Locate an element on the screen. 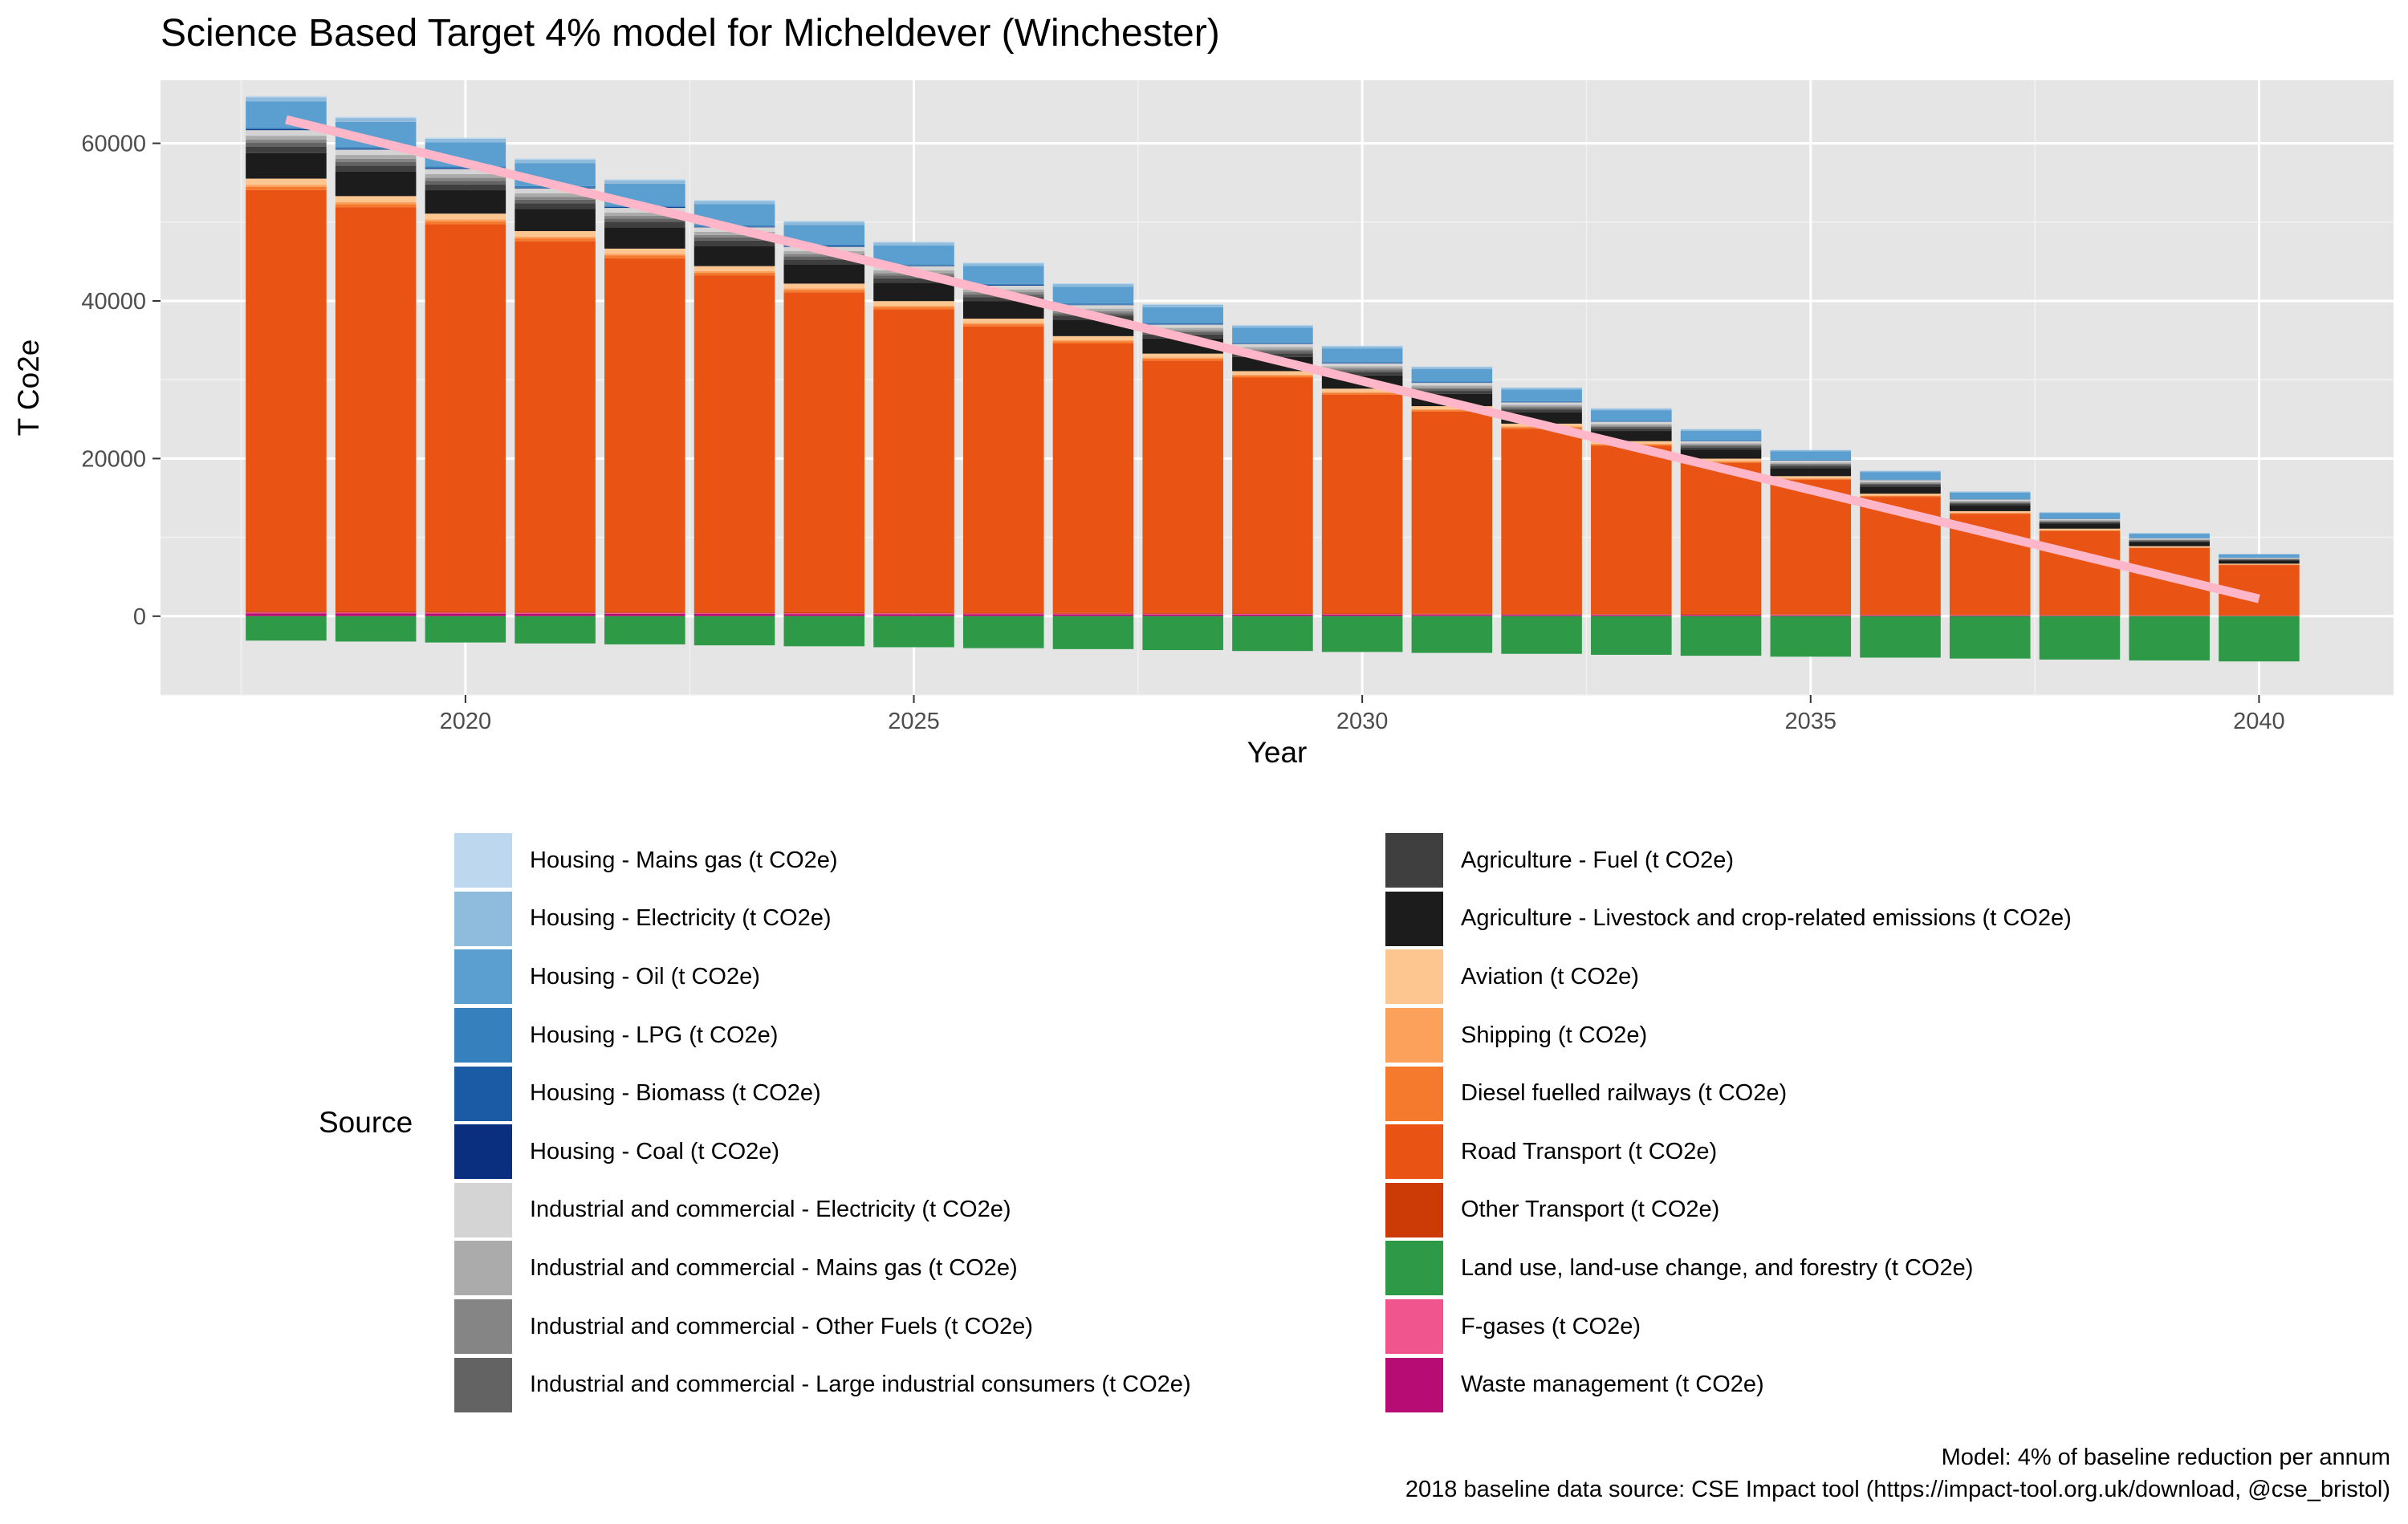  bar-stack-2033 is located at coordinates (1631, 531).